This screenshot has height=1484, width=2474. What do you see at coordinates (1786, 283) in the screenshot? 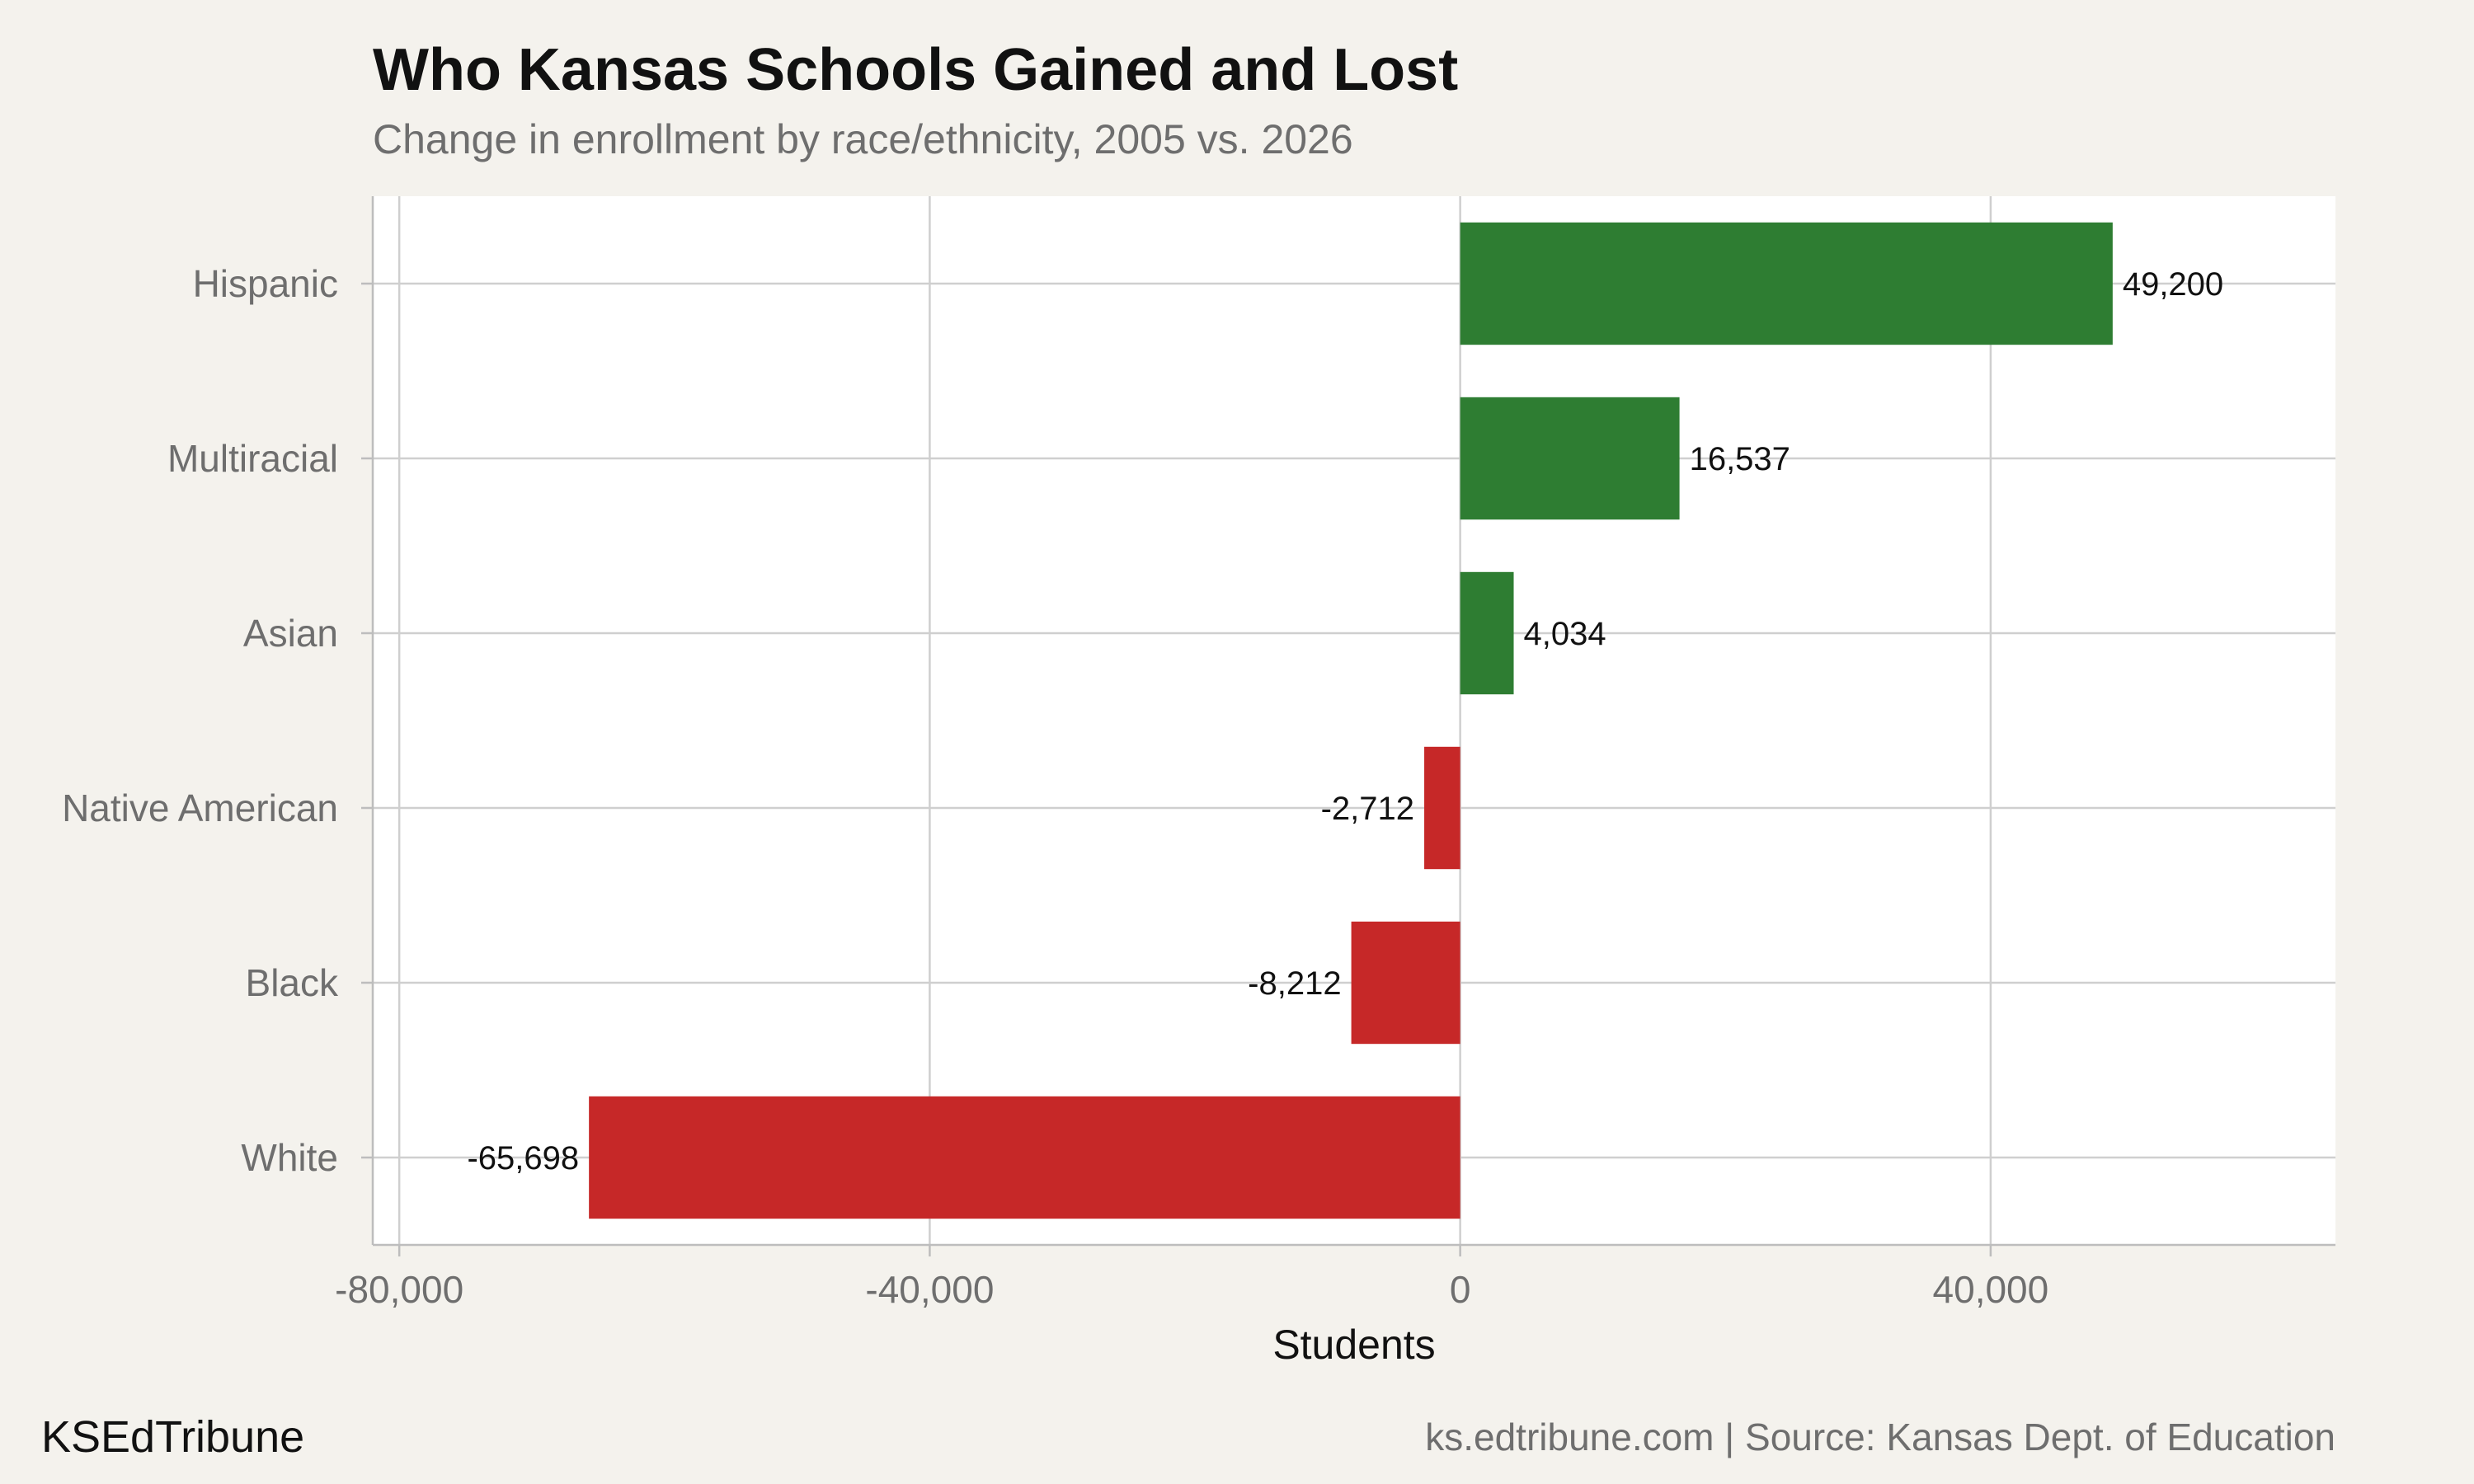
I see `bar-hispanic` at bounding box center [1786, 283].